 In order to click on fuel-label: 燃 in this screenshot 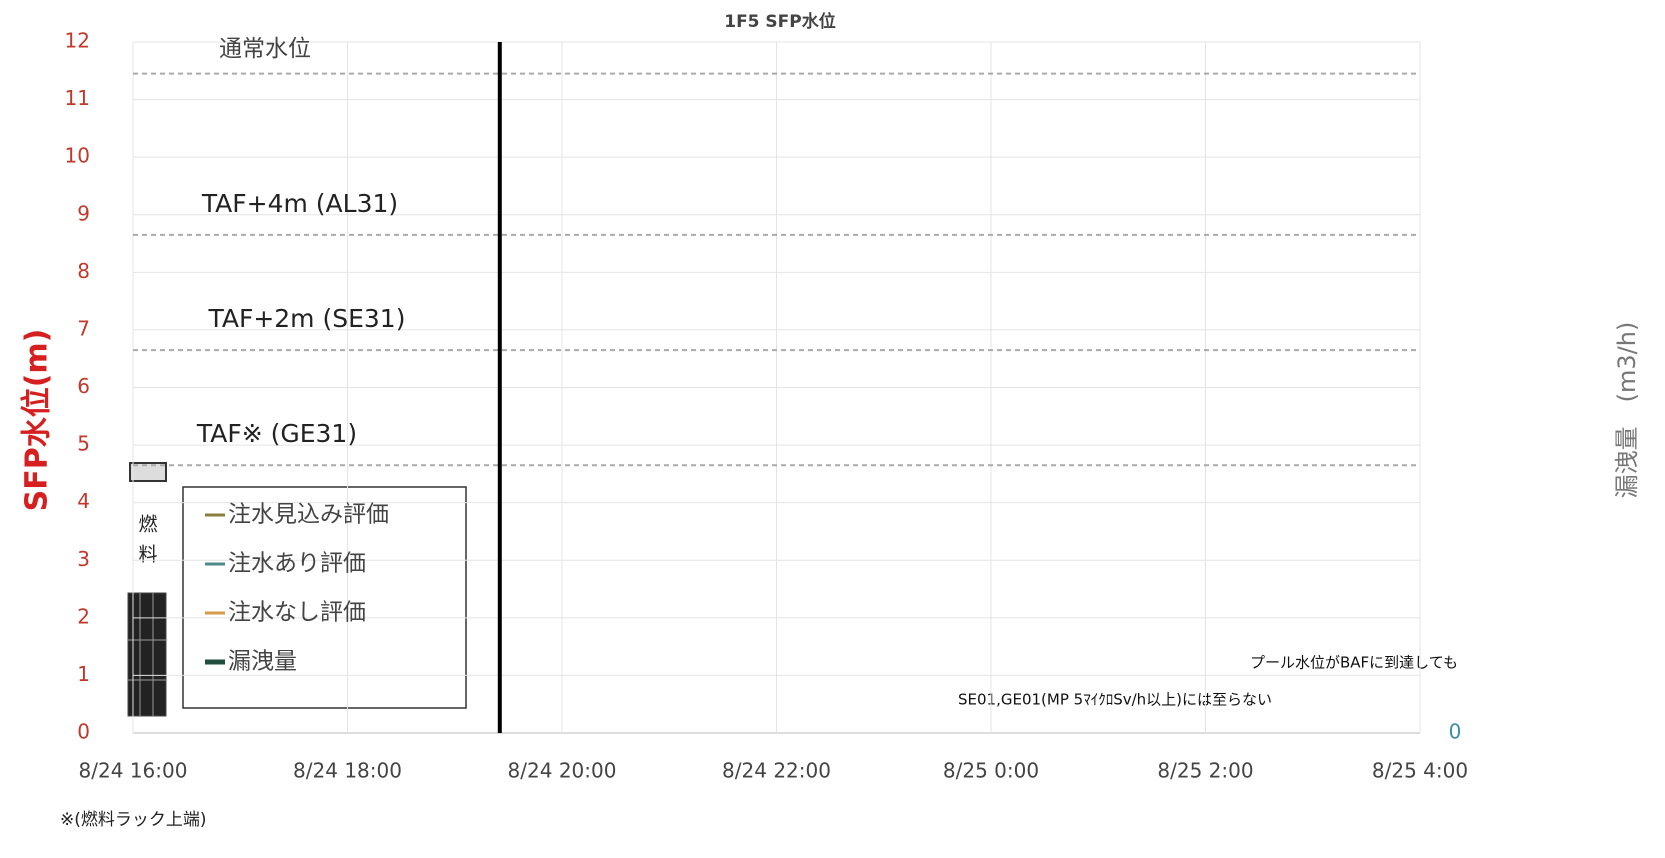, I will do `click(147, 525)`.